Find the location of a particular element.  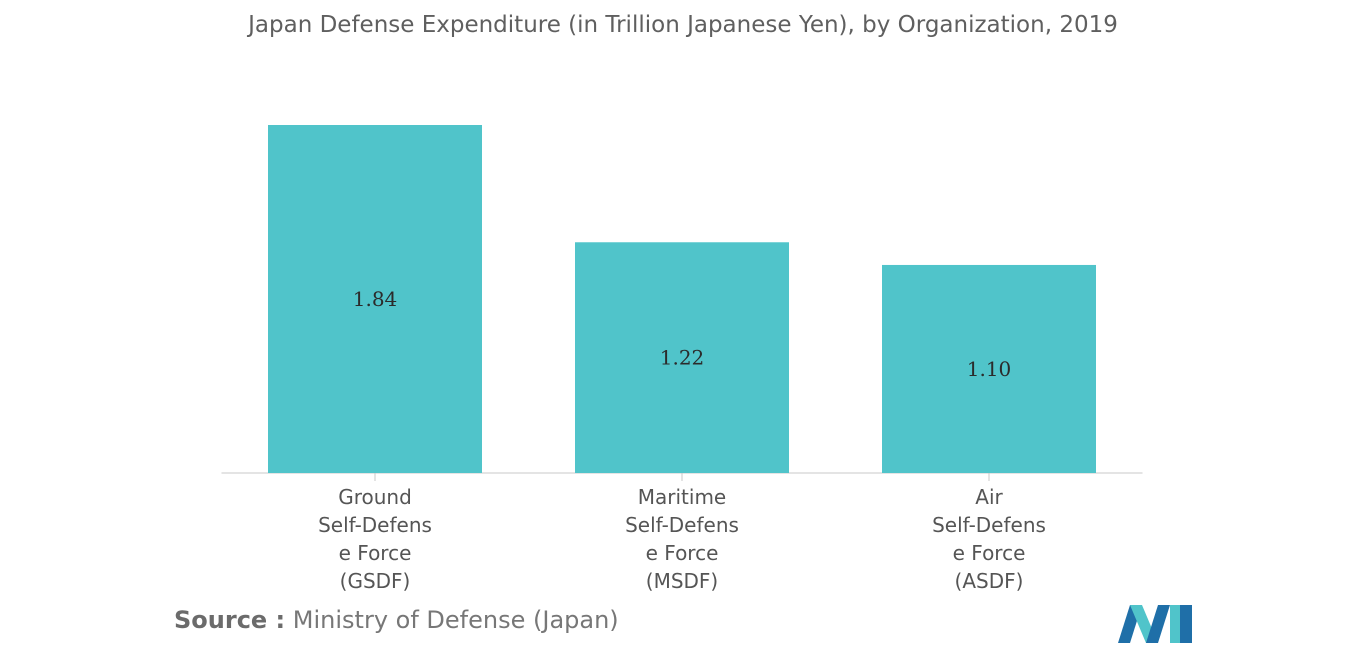

x-tick-label: Ground Self-Defens e Force (GSDF) is located at coordinates (375, 539).